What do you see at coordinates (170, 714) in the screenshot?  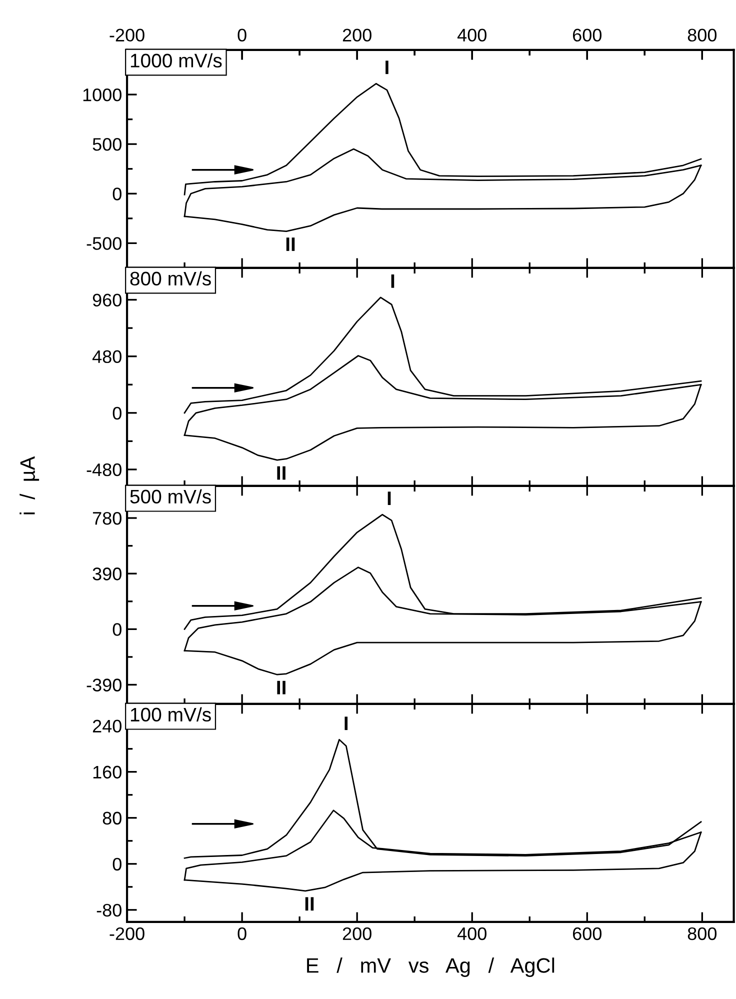 I see `annotation: 100 mV/s` at bounding box center [170, 714].